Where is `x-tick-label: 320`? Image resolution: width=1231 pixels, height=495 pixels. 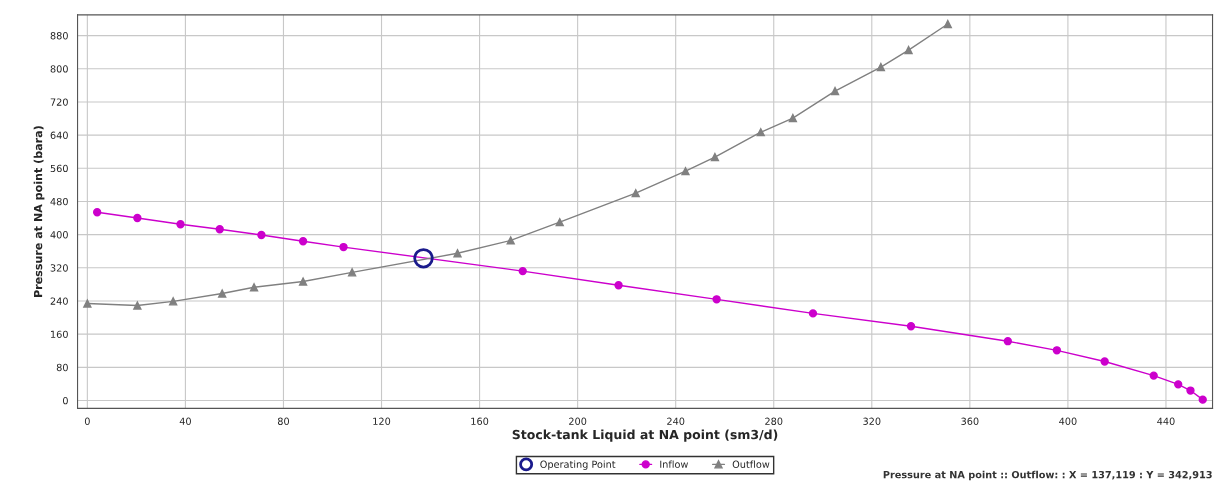 x-tick-label: 320 is located at coordinates (872, 421).